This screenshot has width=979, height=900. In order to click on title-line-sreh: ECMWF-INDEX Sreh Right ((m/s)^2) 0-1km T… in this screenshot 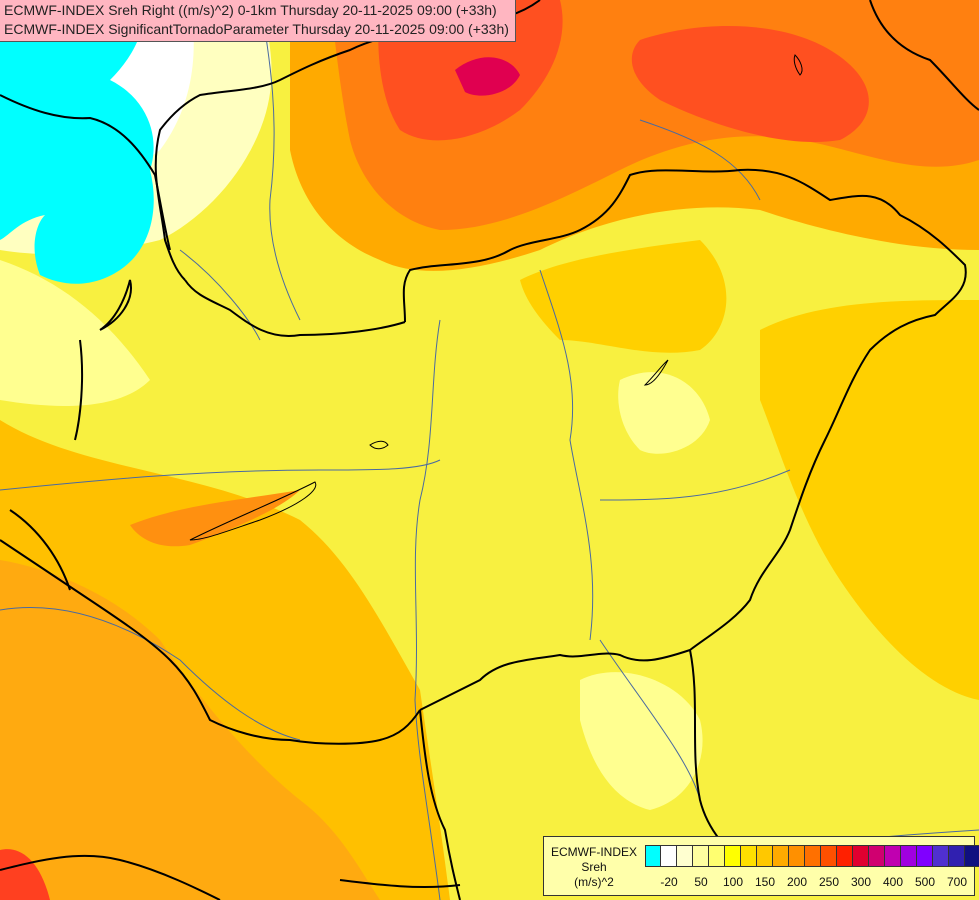, I will do `click(250, 10)`.